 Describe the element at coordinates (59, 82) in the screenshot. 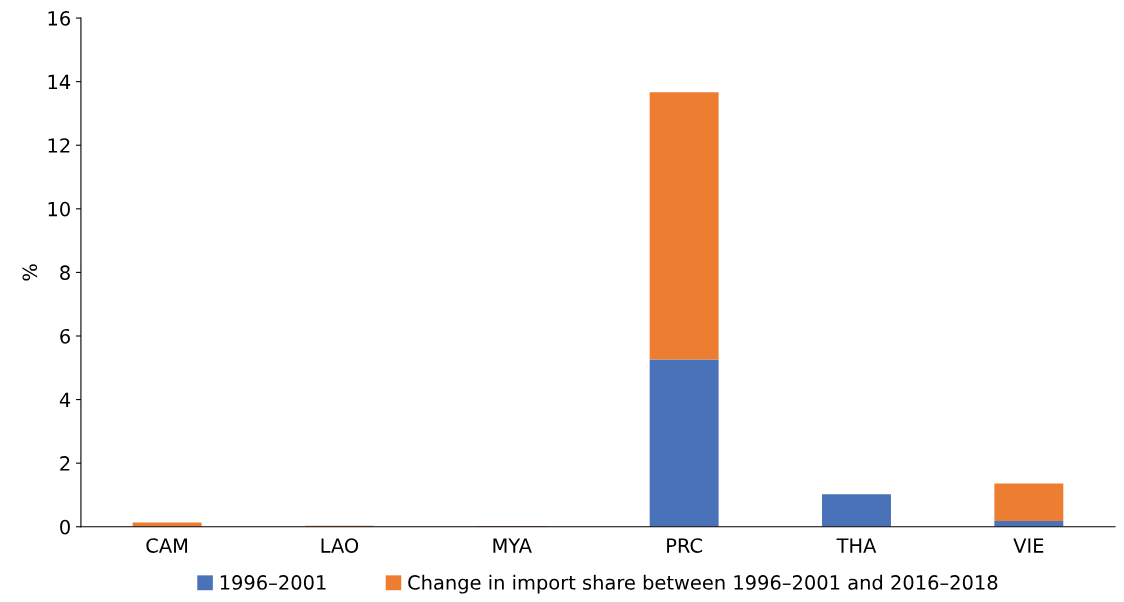

I see `y-tick-label: 14` at that location.